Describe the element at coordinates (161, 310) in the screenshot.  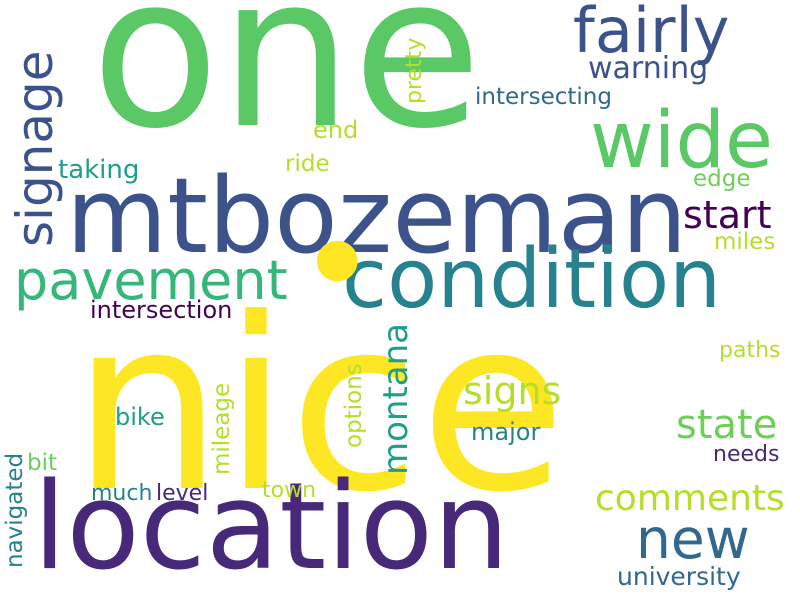
I see `word-intersection: intersection` at that location.